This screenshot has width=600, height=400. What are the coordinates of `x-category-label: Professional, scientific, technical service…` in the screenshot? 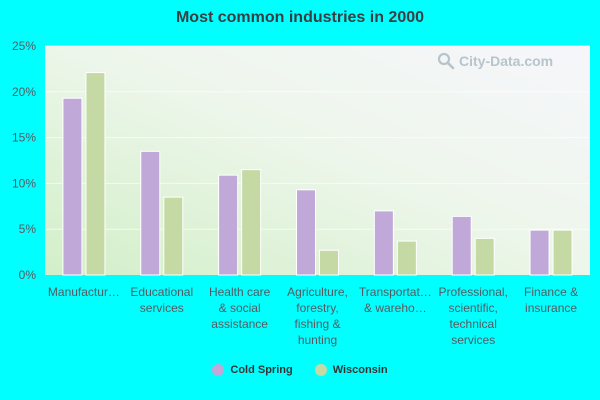 It's located at (473, 316).